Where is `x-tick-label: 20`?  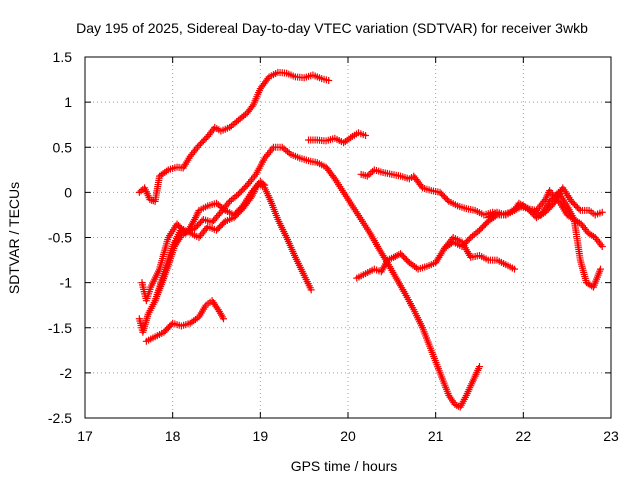
x-tick-label: 20 is located at coordinates (348, 436).